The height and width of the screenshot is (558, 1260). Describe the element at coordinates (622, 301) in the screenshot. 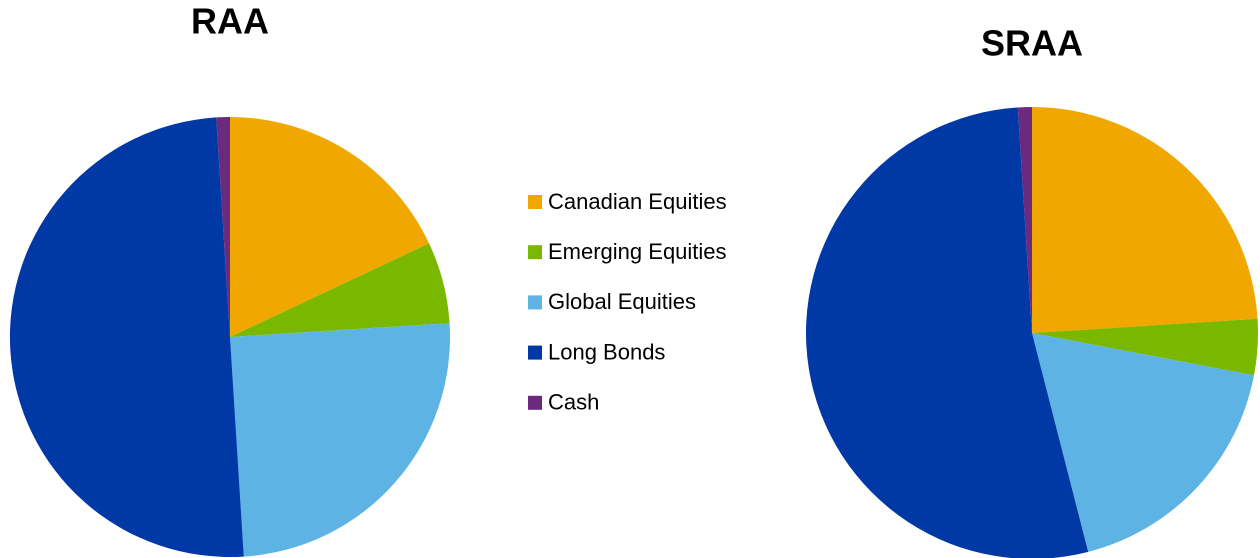

I see `legend-label: Global Equities` at that location.